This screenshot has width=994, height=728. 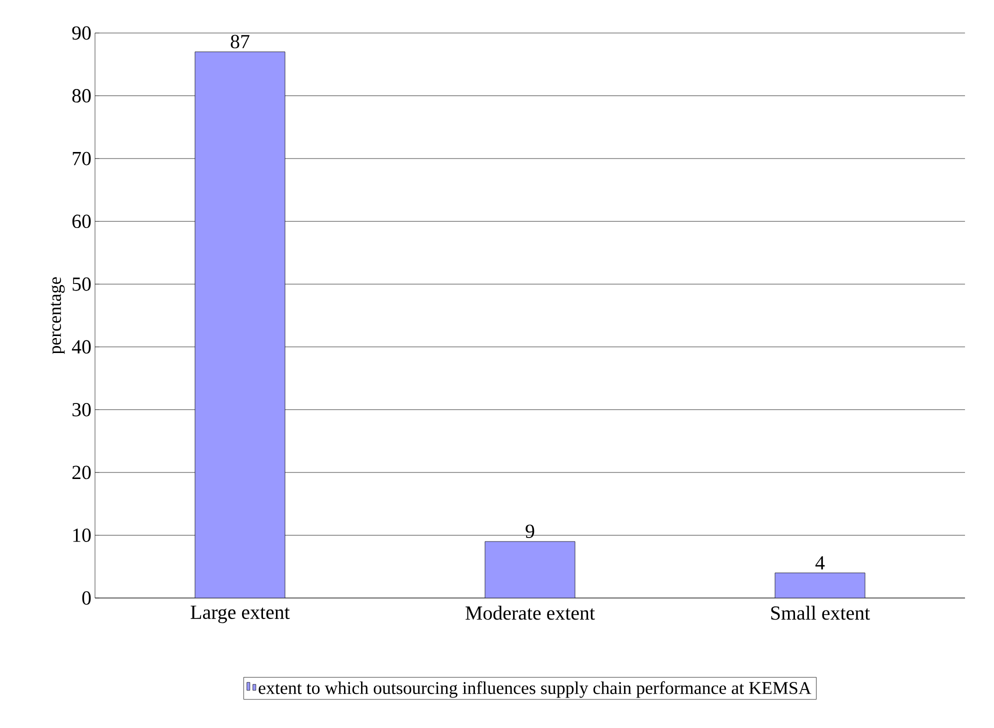 What do you see at coordinates (240, 615) in the screenshot?
I see `x-tick-label: Large extent` at bounding box center [240, 615].